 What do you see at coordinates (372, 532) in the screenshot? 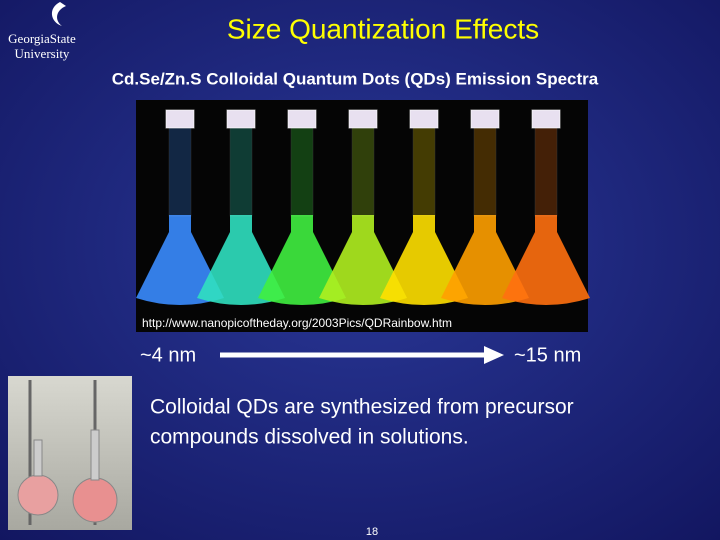
I see `page-number: 18` at bounding box center [372, 532].